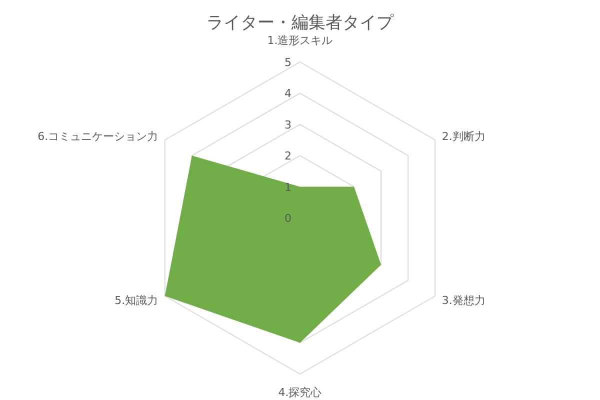 The image size is (600, 400). What do you see at coordinates (288, 62) in the screenshot?
I see `y-tick-label: 5` at bounding box center [288, 62].